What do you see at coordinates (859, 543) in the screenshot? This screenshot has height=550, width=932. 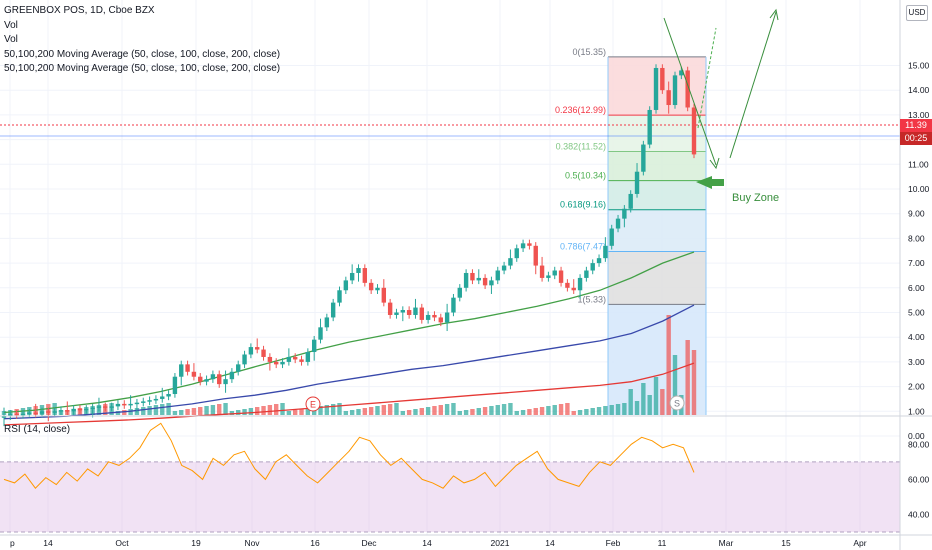 I see `time-axis-label: Apr` at bounding box center [859, 543].